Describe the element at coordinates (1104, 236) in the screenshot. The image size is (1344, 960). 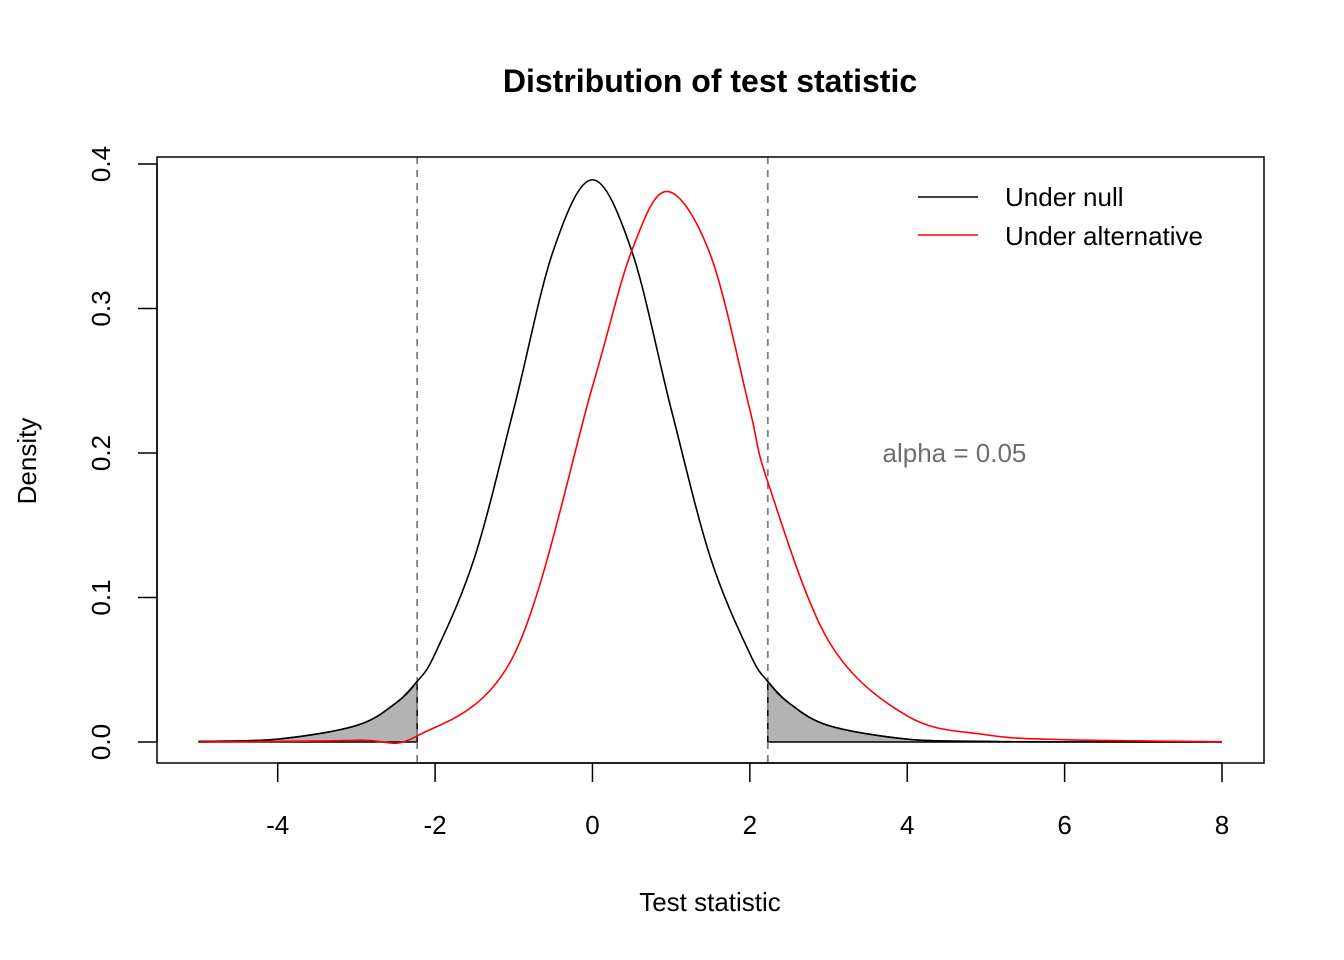
I see `legend-label-under-alternative: Under alternative` at that location.